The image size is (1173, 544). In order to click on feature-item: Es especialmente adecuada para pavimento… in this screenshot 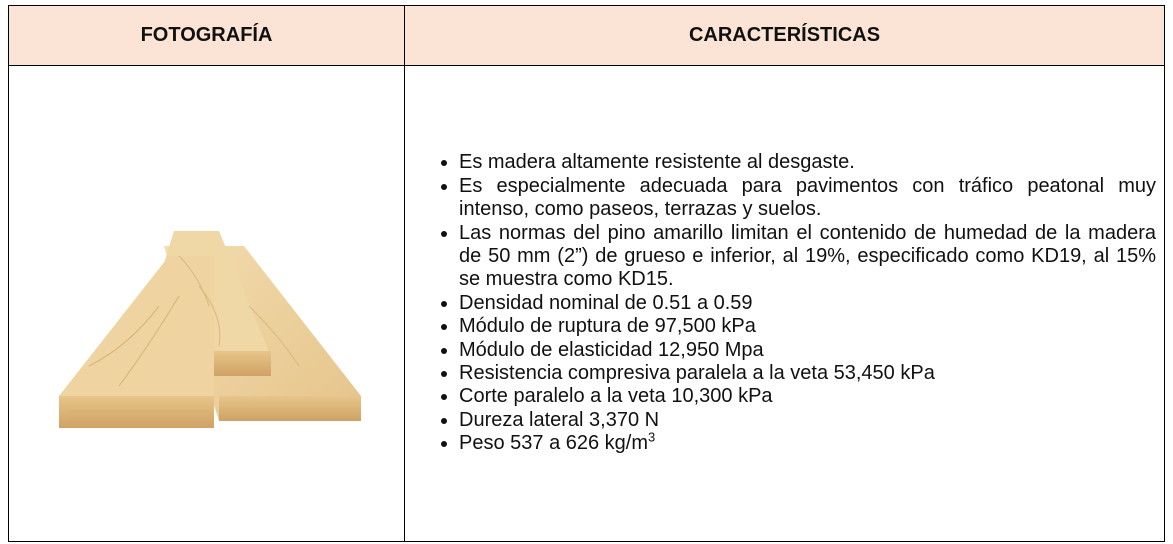, I will do `click(807, 198)`.